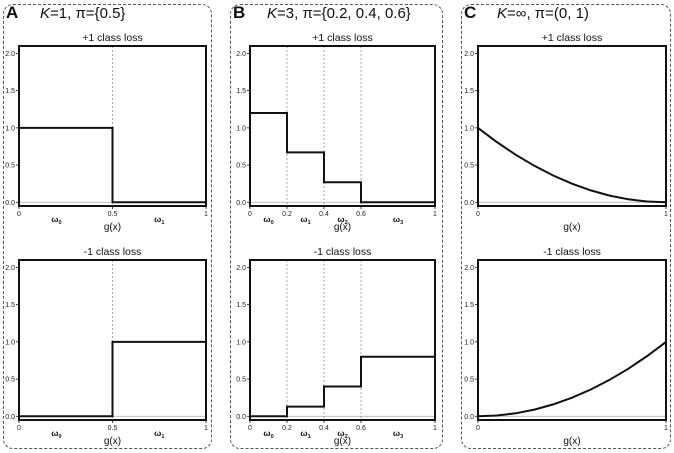 This screenshot has height=453, width=674. I want to click on chart-b-1-region-label-0: ω0, so click(268, 220).